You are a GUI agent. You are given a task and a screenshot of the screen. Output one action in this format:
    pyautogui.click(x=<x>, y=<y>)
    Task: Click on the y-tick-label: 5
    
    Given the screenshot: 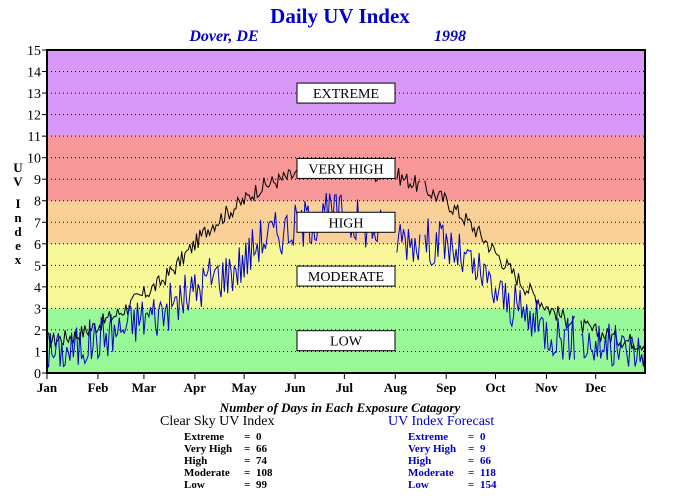 What is the action you would take?
    pyautogui.click(x=37, y=266)
    